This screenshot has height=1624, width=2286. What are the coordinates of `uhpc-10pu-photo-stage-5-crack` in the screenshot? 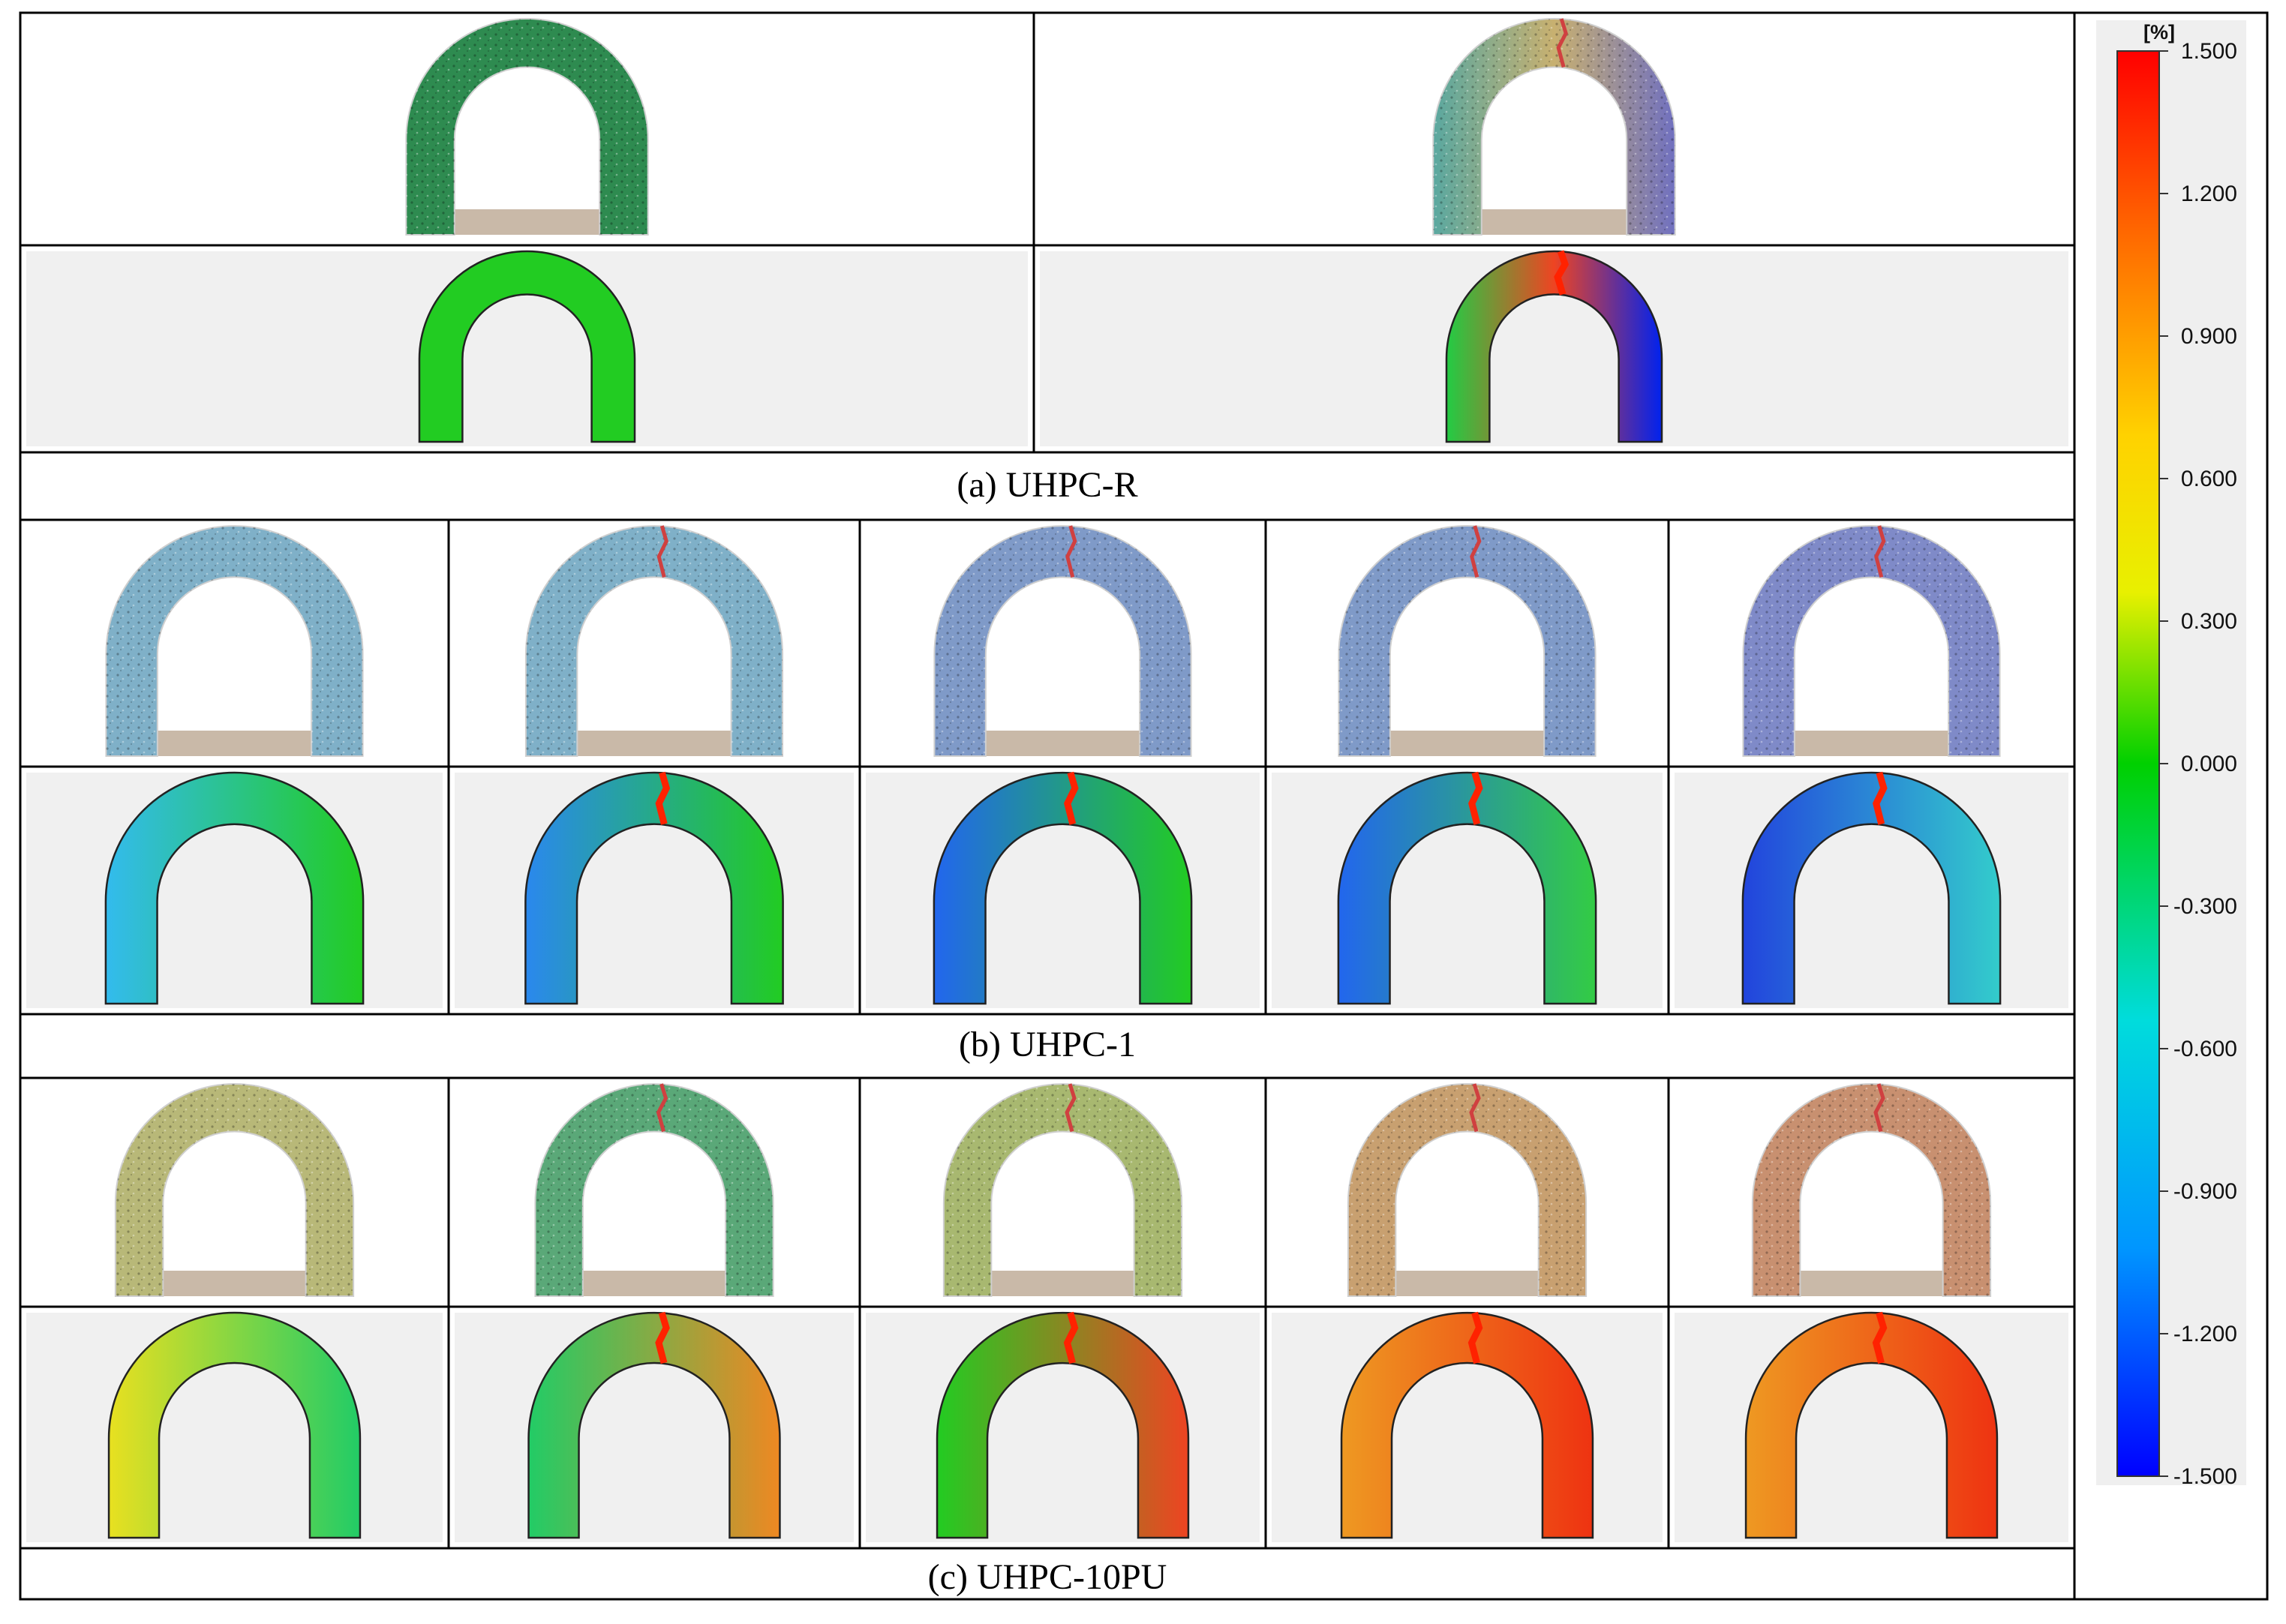 It's located at (1879, 1108).